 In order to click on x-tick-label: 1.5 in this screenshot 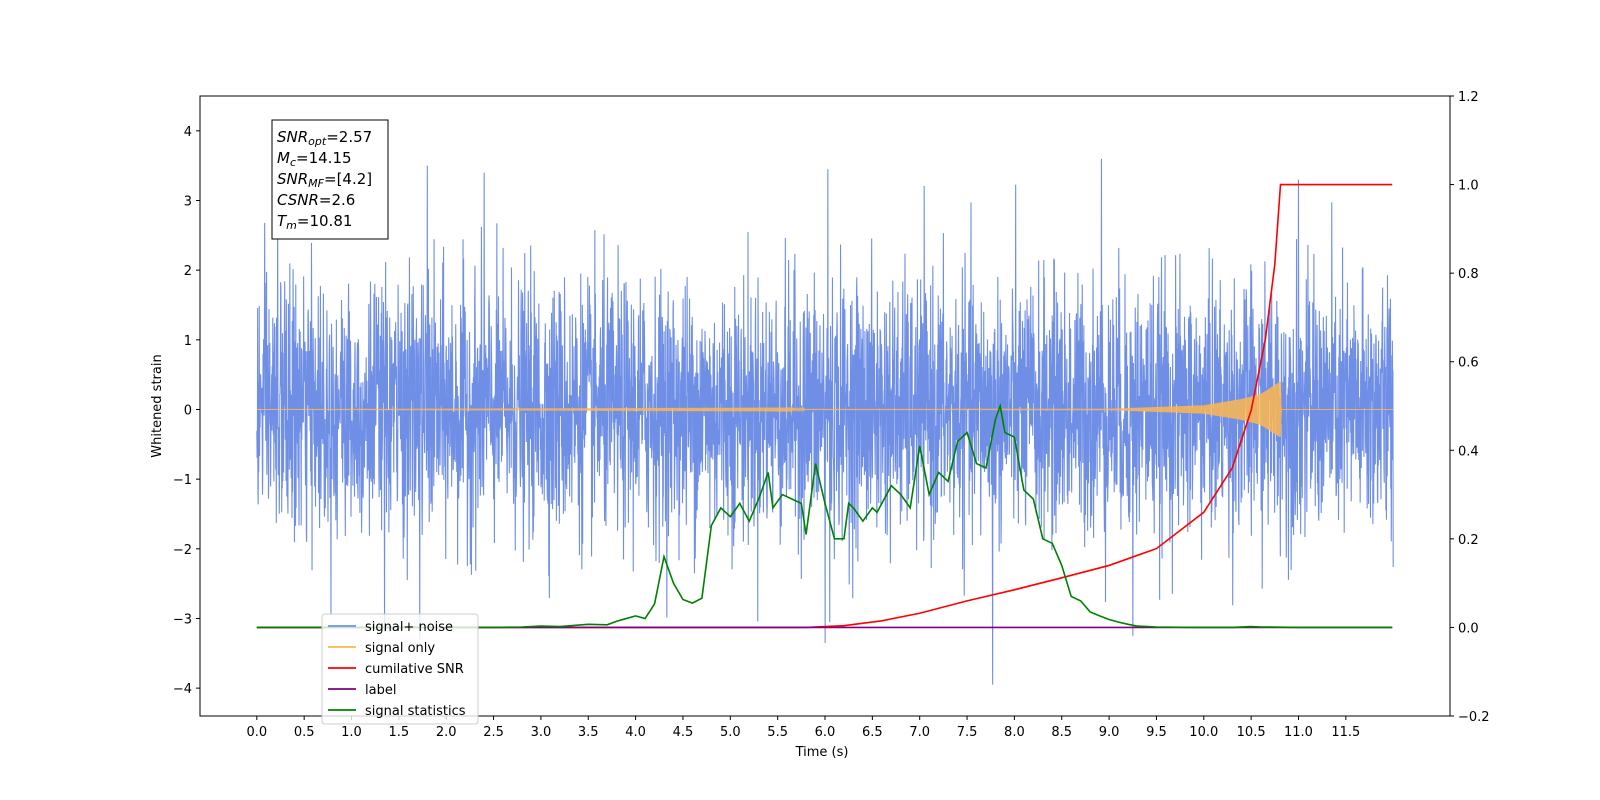, I will do `click(399, 732)`.